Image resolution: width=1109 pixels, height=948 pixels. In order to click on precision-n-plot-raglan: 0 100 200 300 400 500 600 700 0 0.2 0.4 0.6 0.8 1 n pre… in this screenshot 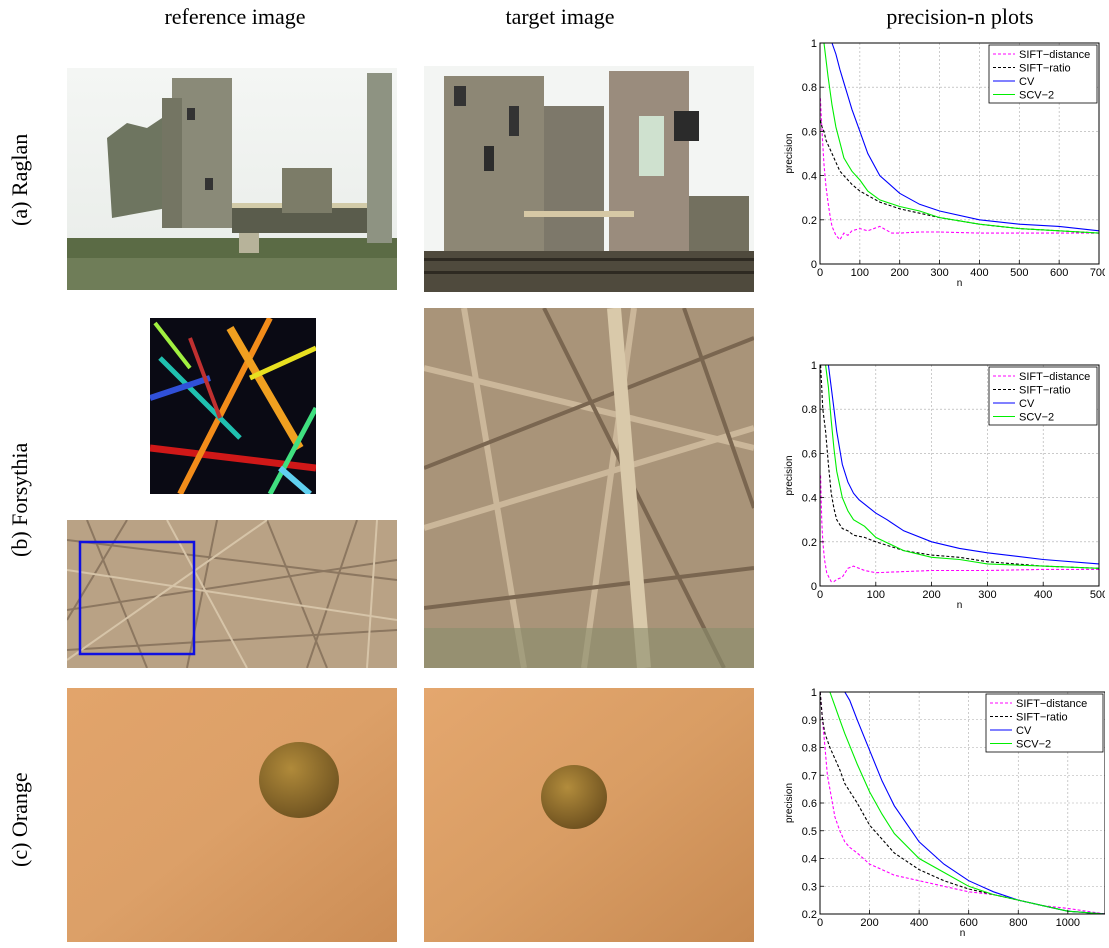, I will do `click(944, 163)`.